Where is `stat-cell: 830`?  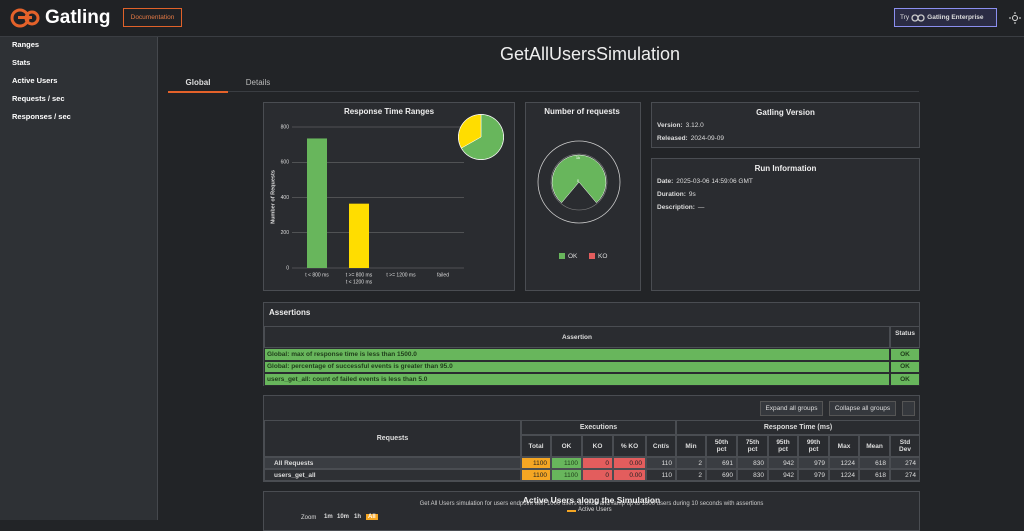
stat-cell: 830 is located at coordinates (752, 463).